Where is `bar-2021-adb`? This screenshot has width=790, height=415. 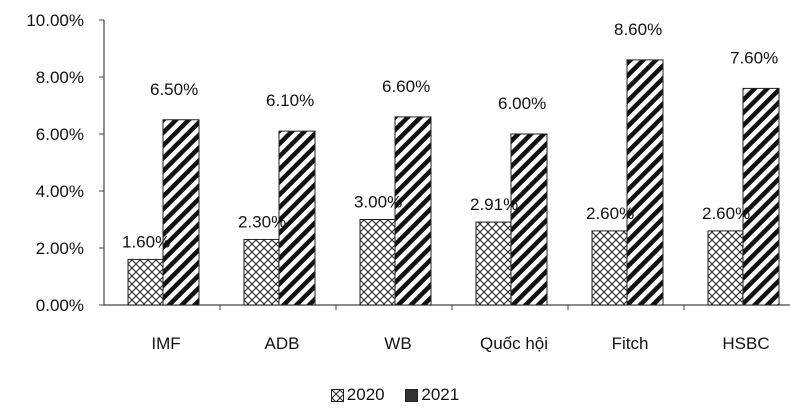
bar-2021-adb is located at coordinates (297, 218).